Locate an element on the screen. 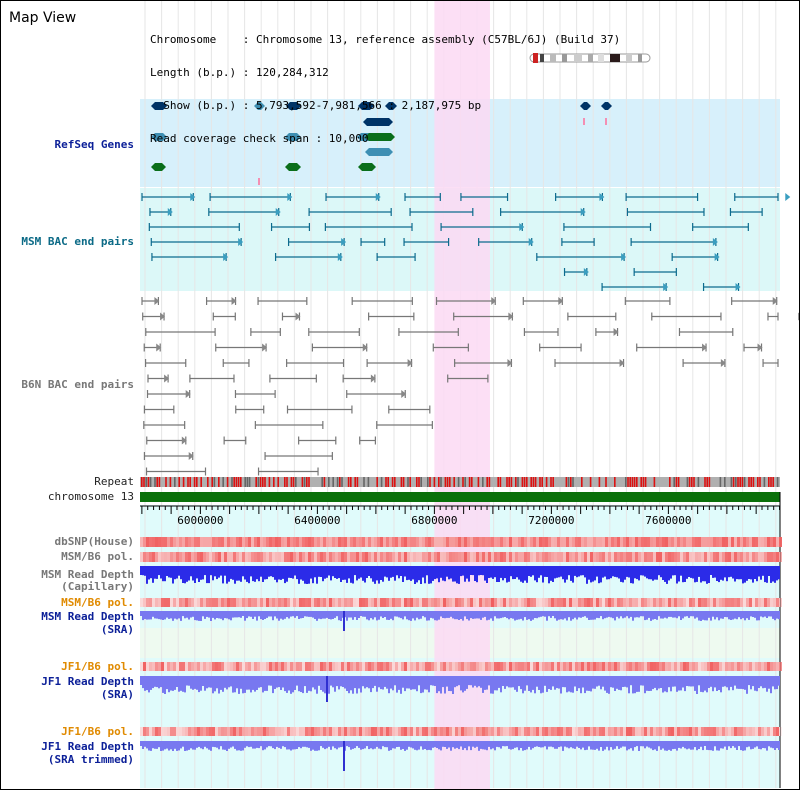 Image resolution: width=800 pixels, height=790 pixels. label-msm-b6-pol-2: MSM/B6 pol. is located at coordinates (97, 602).